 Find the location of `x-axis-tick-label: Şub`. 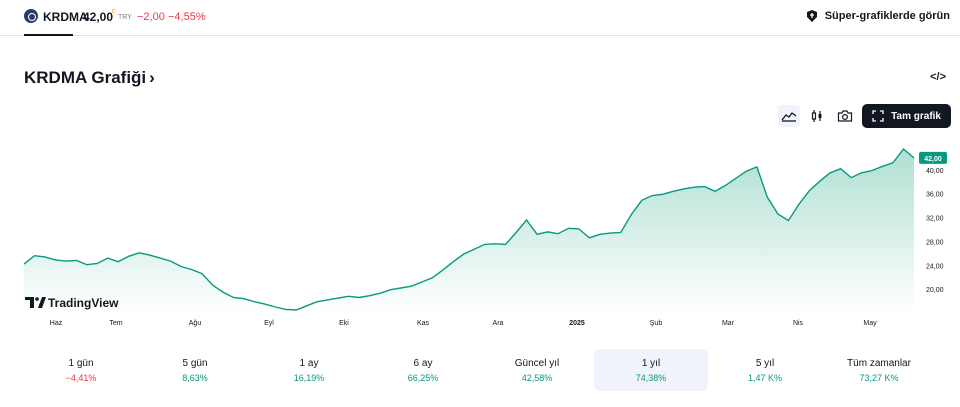

x-axis-tick-label: Şub is located at coordinates (656, 323).